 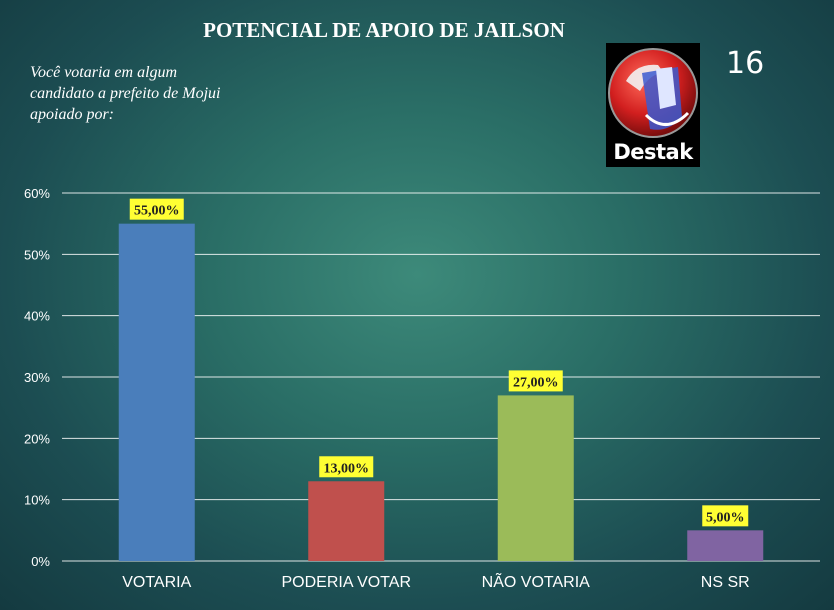 I want to click on y-tick-label: 60%, so click(x=37, y=193).